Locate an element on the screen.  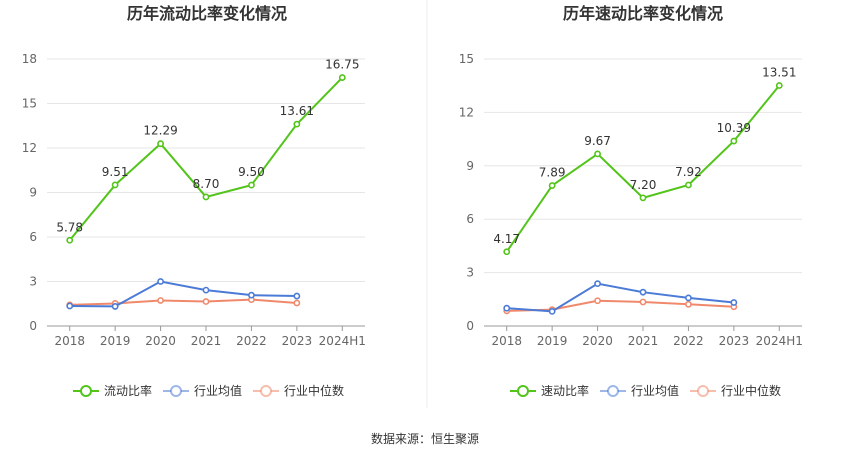
data-label: 8.70 is located at coordinates (206, 184).